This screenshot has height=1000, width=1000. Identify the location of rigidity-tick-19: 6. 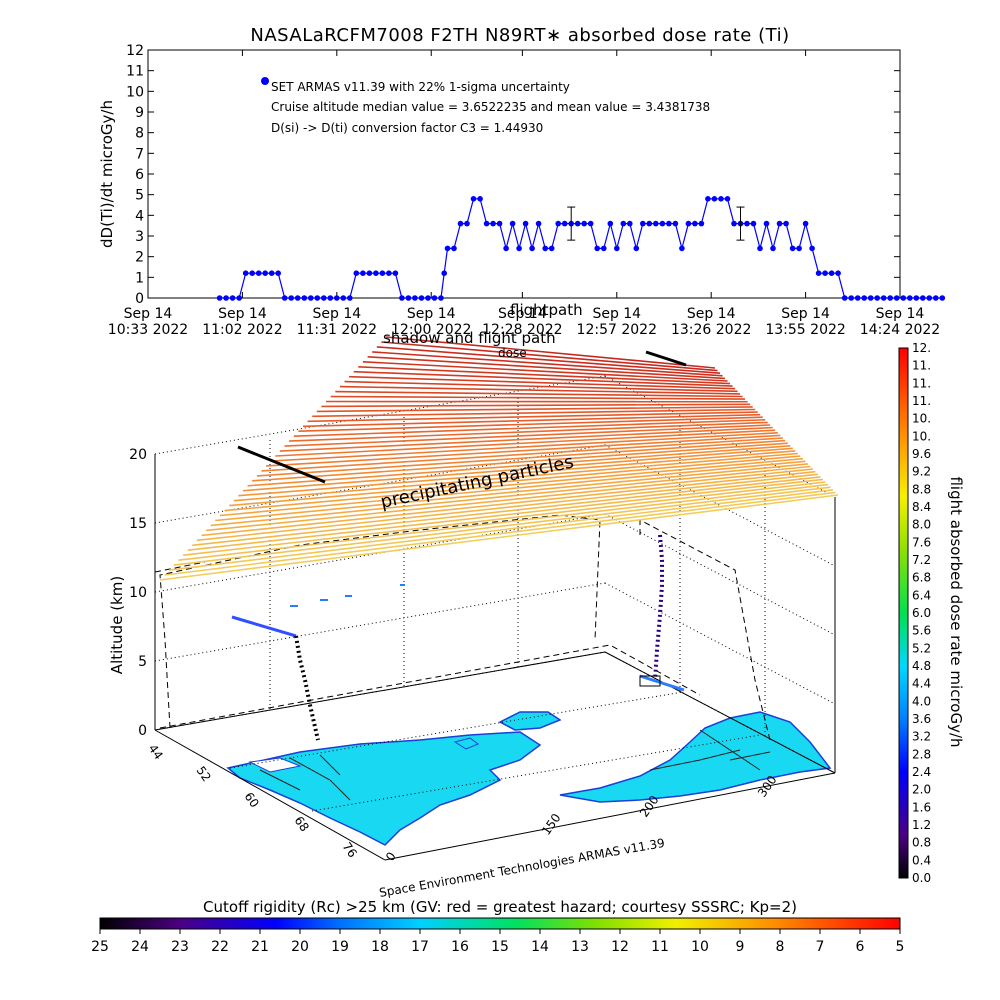
(860, 947).